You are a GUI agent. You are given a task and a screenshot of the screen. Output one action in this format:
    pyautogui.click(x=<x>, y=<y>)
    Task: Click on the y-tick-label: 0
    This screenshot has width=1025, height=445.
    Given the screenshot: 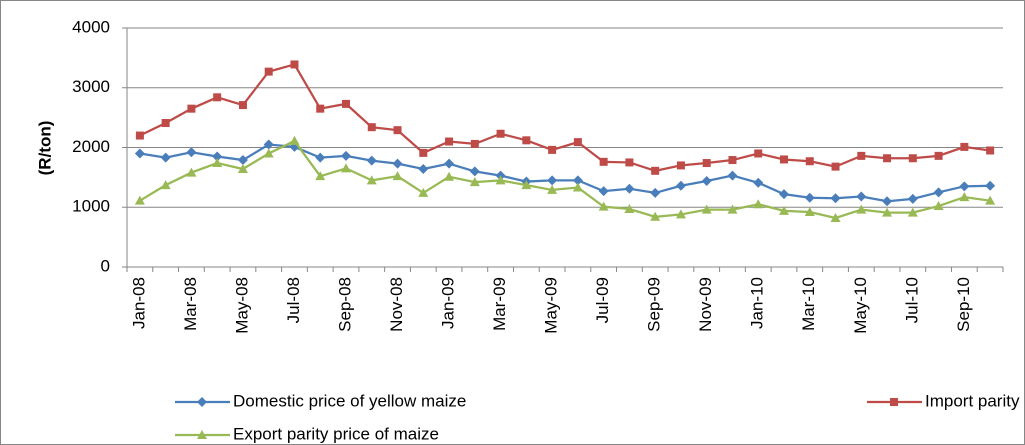 What is the action you would take?
    pyautogui.click(x=105, y=265)
    